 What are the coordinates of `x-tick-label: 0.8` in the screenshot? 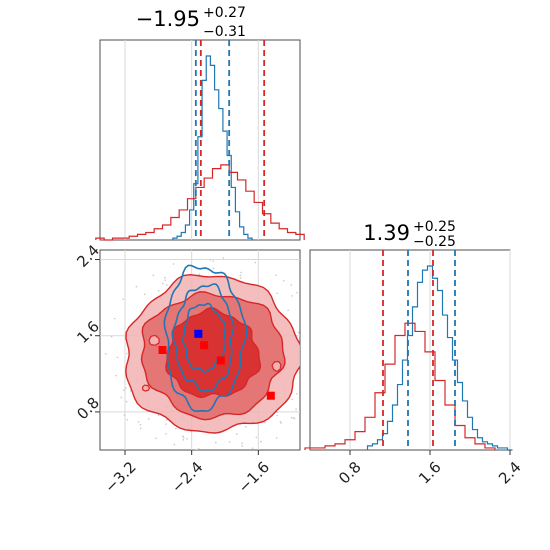 It's located at (350, 473).